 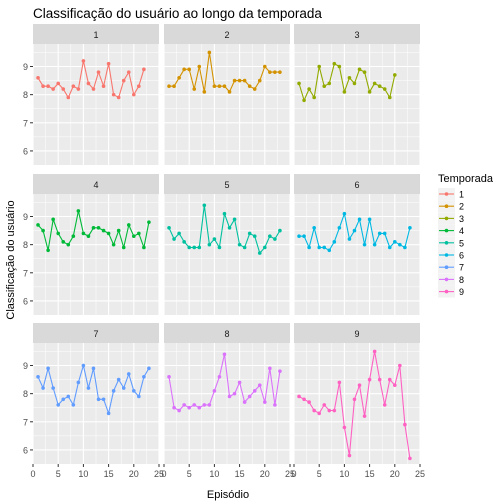 What do you see at coordinates (451, 243) in the screenshot?
I see `legend: 1 2 3 4 5 6 7 8 9` at bounding box center [451, 243].